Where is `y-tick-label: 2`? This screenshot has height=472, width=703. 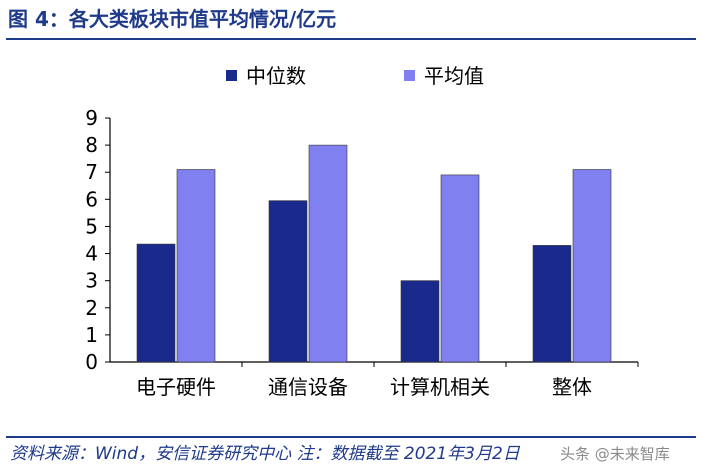 y-tick-label: 2 is located at coordinates (91, 308).